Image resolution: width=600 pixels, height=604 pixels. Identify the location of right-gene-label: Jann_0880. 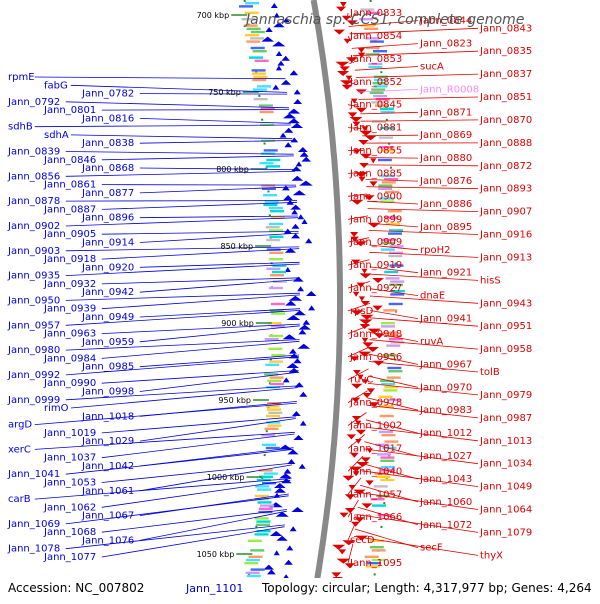
(445, 158).